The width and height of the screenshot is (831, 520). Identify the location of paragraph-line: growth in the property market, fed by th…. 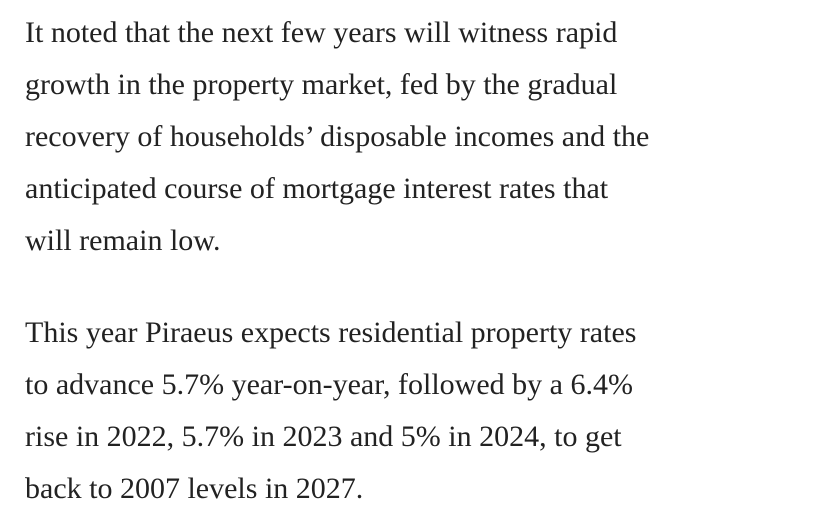
(321, 84).